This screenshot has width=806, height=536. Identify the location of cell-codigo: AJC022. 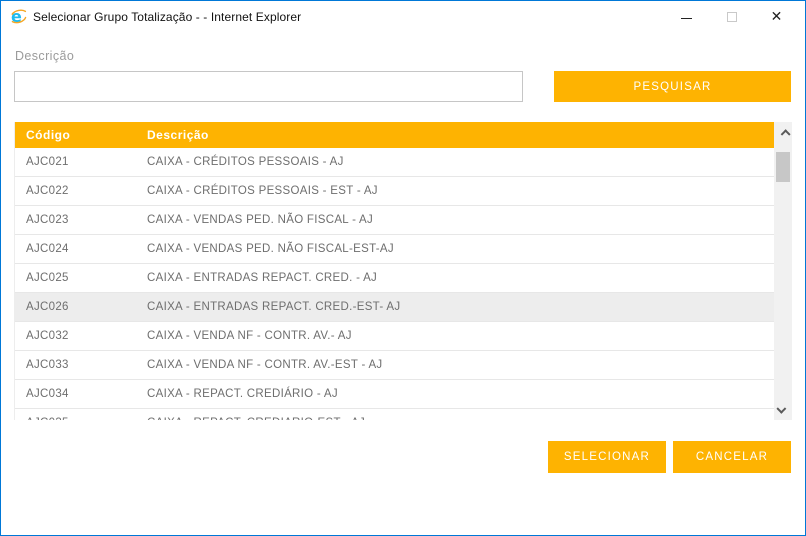
(47, 191).